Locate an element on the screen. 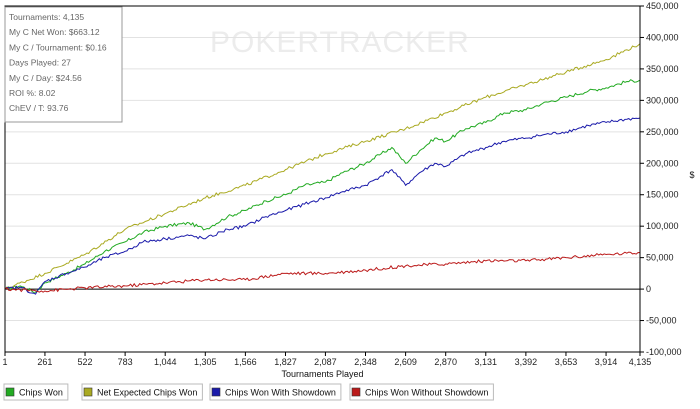 The image size is (700, 409). x-tick-label: 2,087 is located at coordinates (325, 362).